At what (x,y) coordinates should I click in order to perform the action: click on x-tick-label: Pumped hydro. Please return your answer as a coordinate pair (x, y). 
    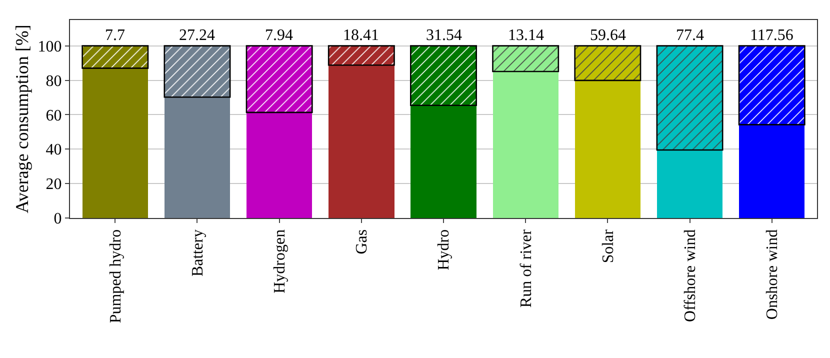
    Looking at the image, I should click on (115, 276).